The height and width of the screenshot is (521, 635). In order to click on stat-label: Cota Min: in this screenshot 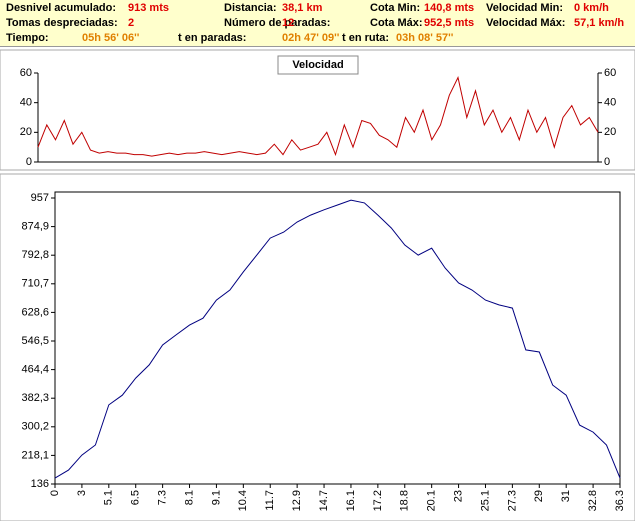, I will do `click(395, 8)`.